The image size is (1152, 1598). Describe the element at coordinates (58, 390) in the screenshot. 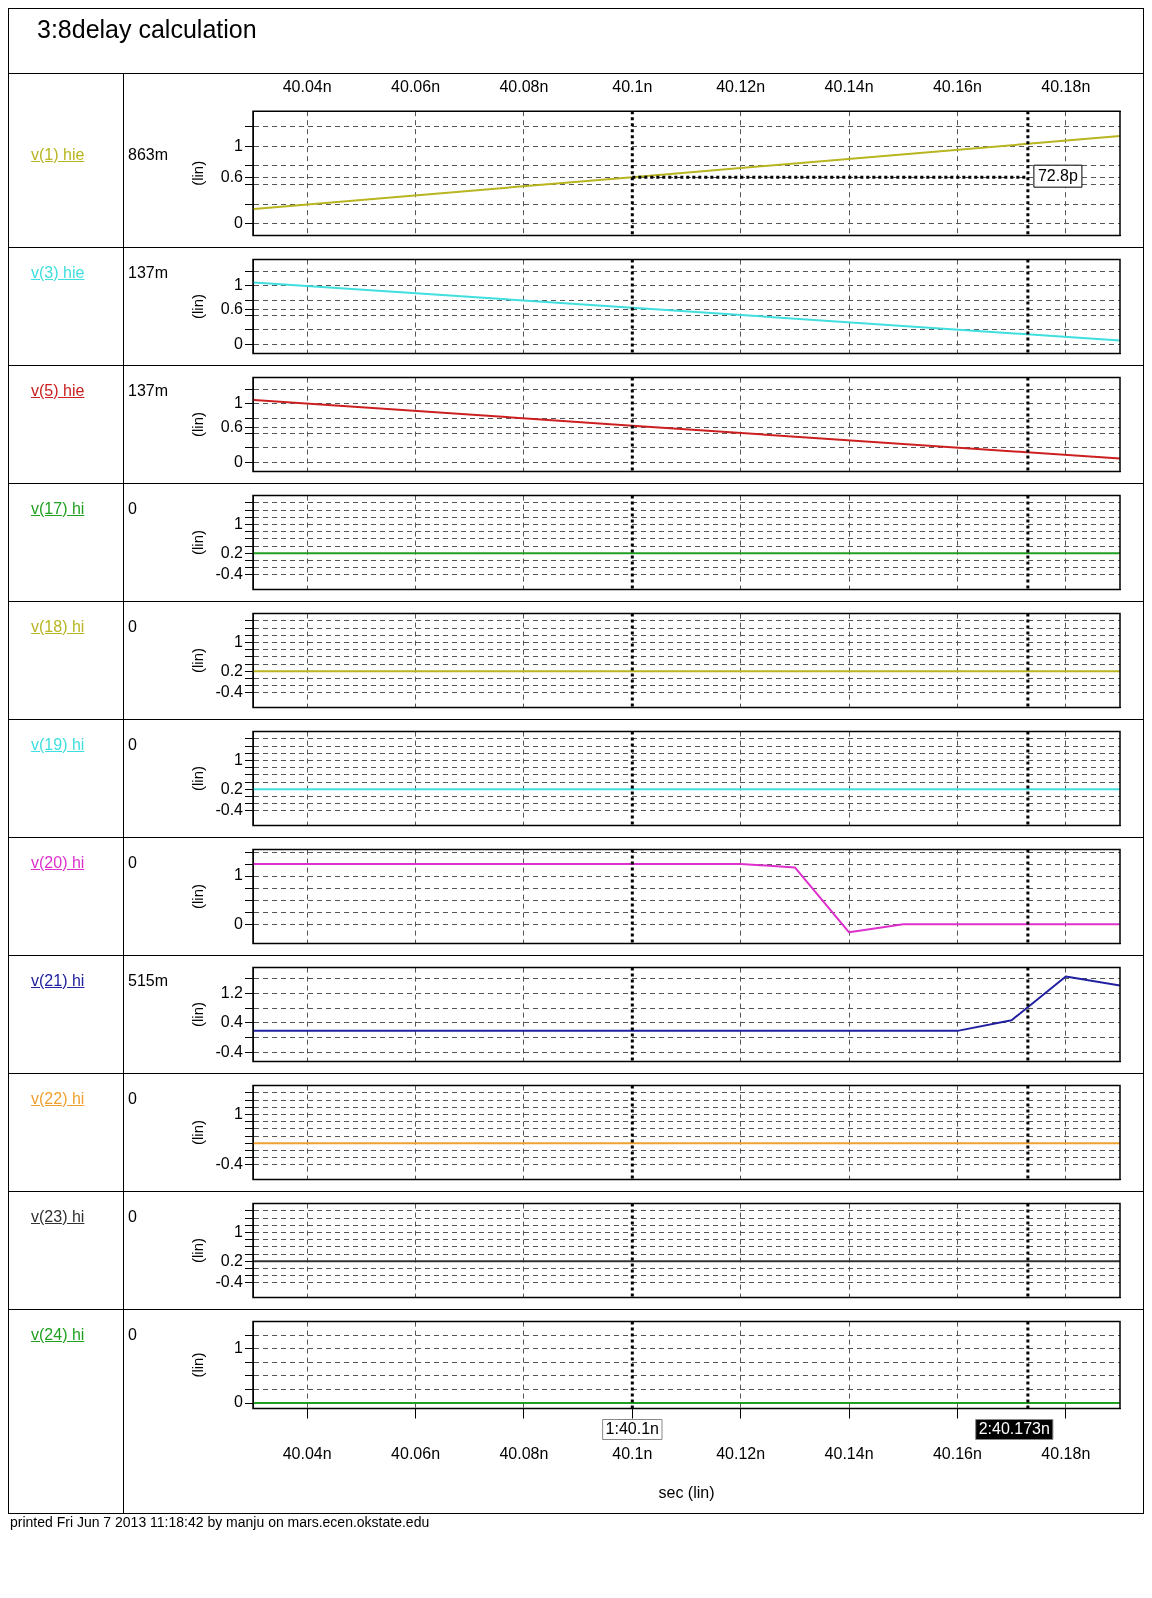

I see `text: v(5) hie` at that location.